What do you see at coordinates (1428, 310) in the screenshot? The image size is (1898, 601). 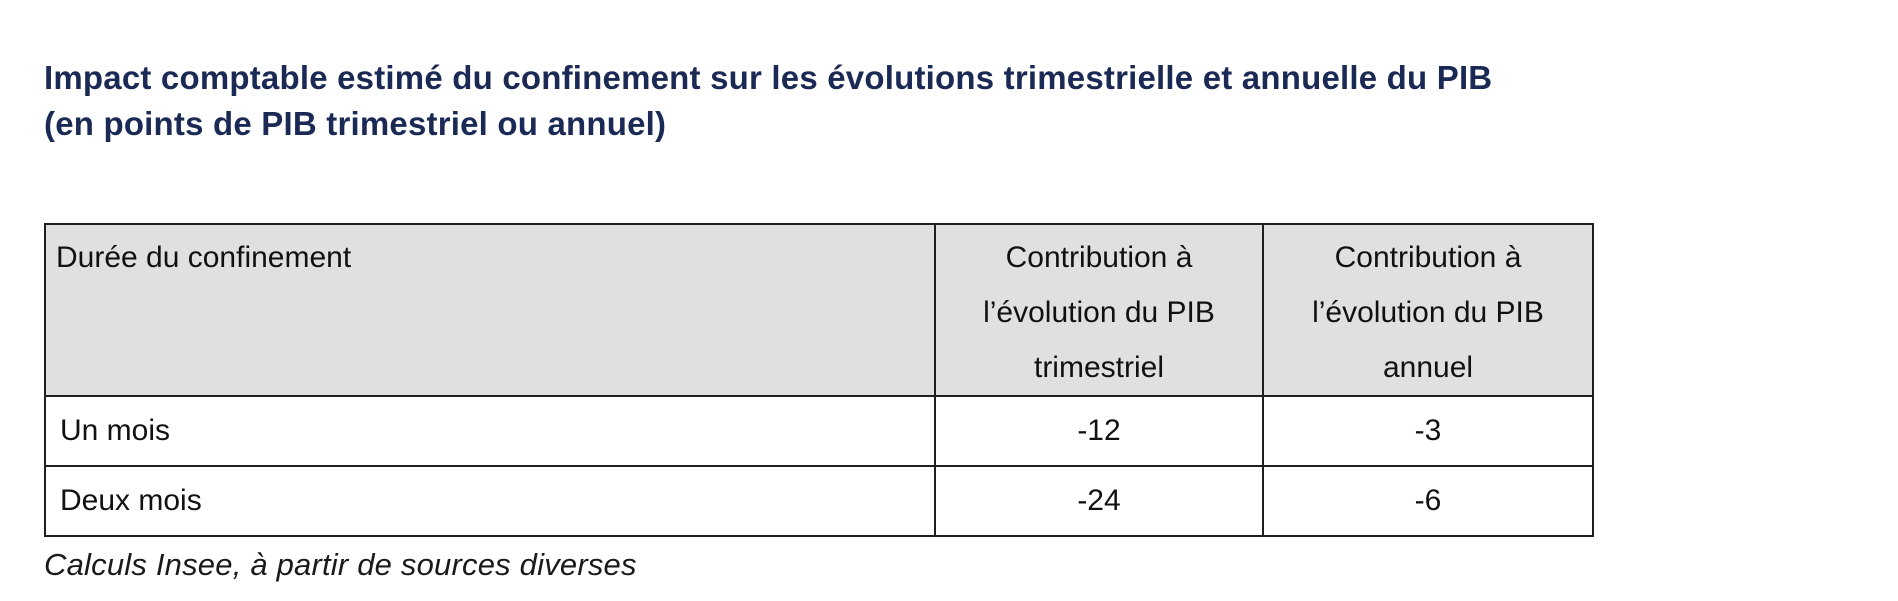 I see `col-header-pib-annuel: Contribution à l’évolution du PIB annuel` at bounding box center [1428, 310].